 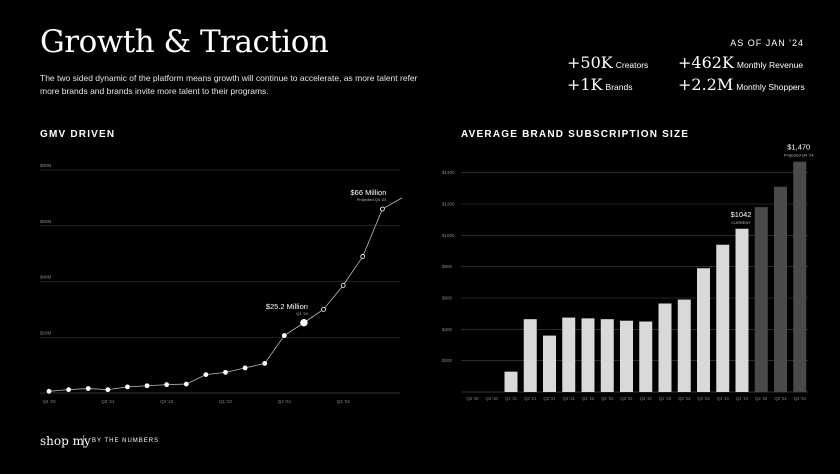 I want to click on stat-monthly-shoppers-value: +2.2M, so click(x=706, y=84).